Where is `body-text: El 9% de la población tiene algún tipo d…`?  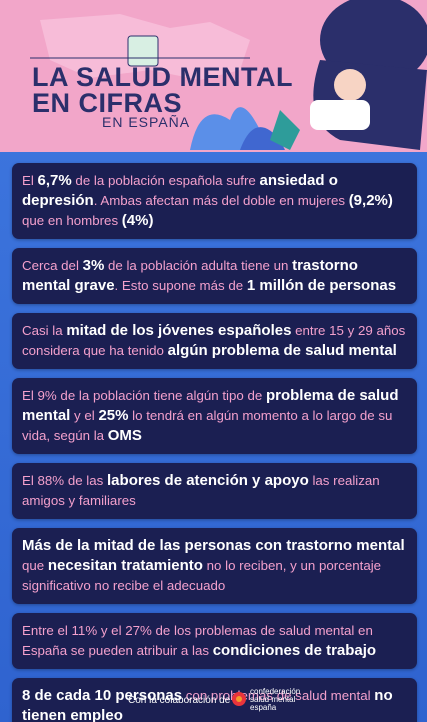 body-text: El 9% de la población tiene algún tipo d… is located at coordinates (144, 395).